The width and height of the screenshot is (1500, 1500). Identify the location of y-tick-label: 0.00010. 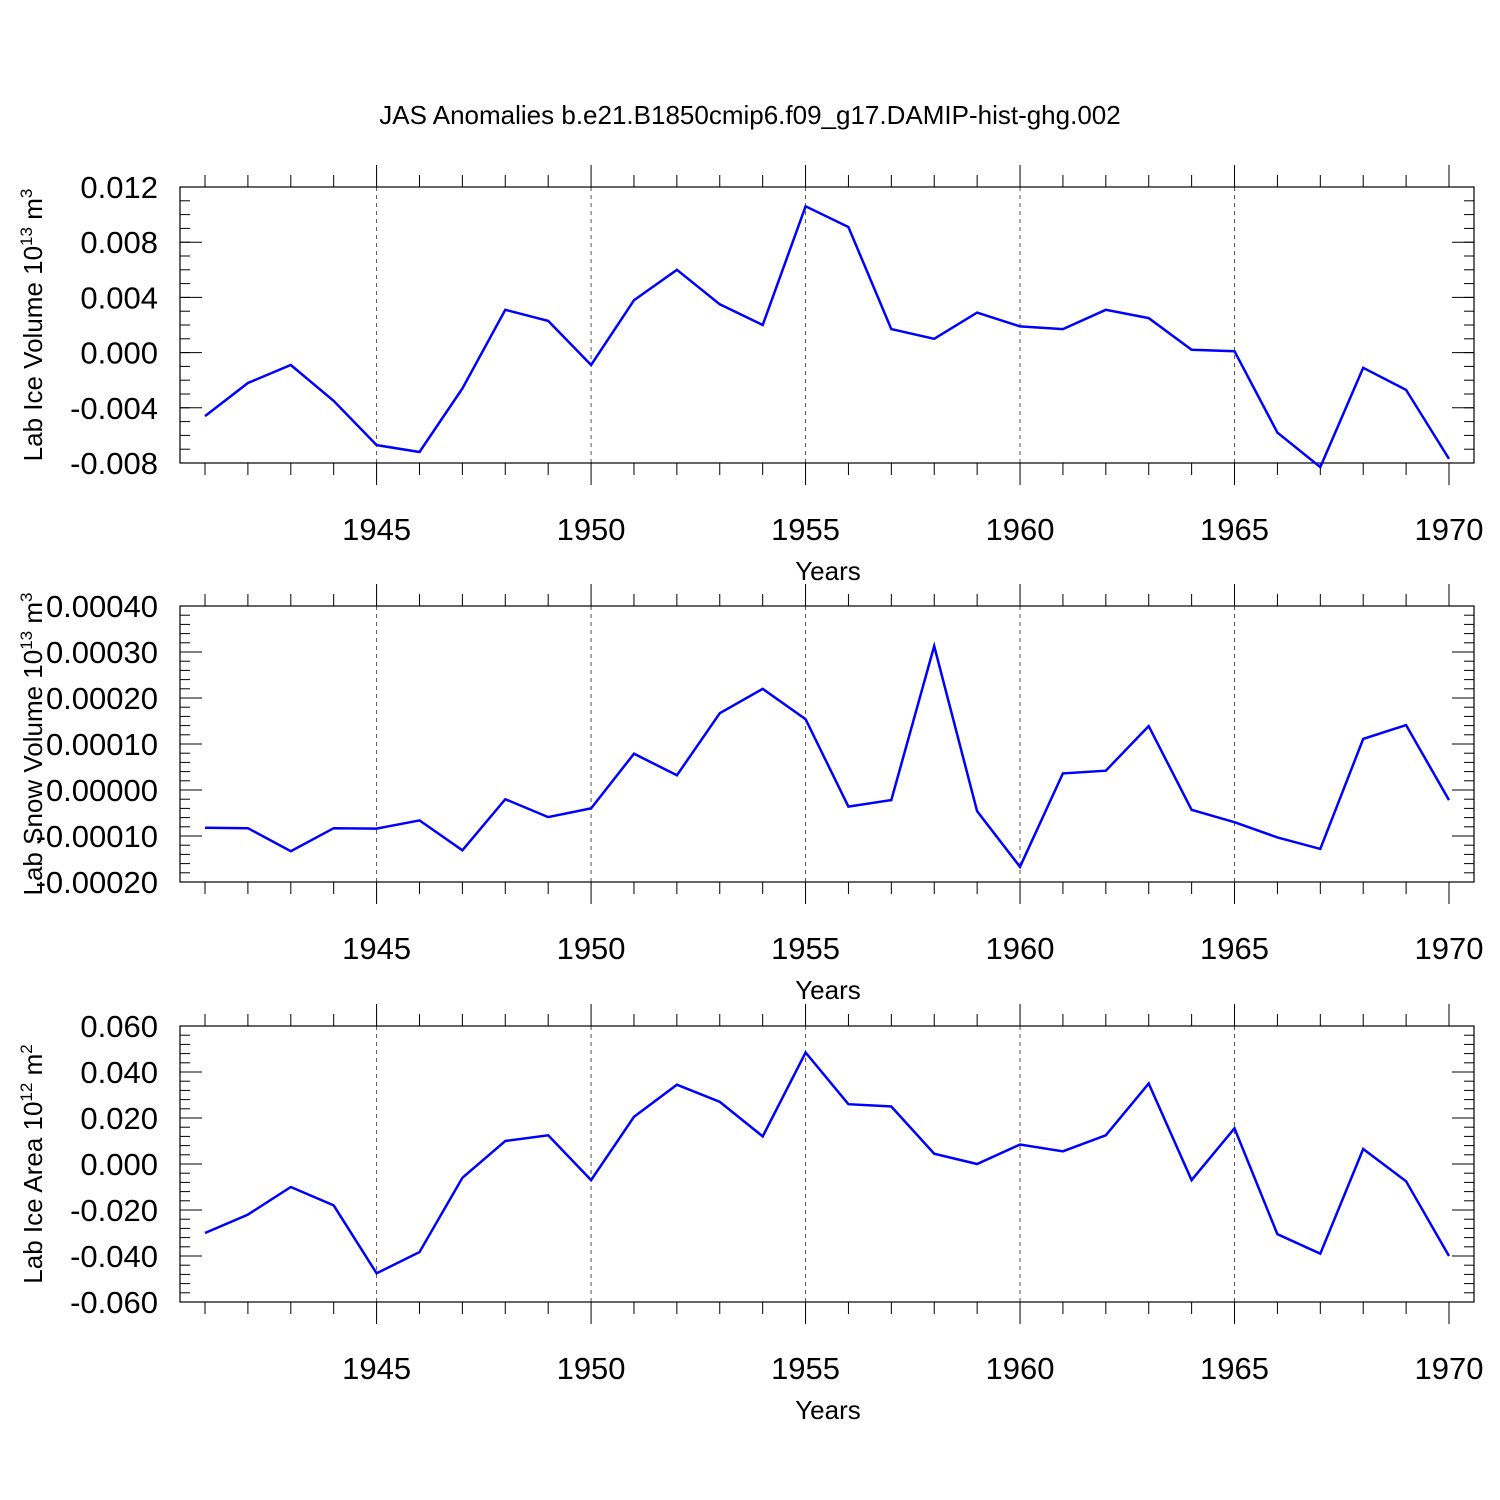
(102, 744).